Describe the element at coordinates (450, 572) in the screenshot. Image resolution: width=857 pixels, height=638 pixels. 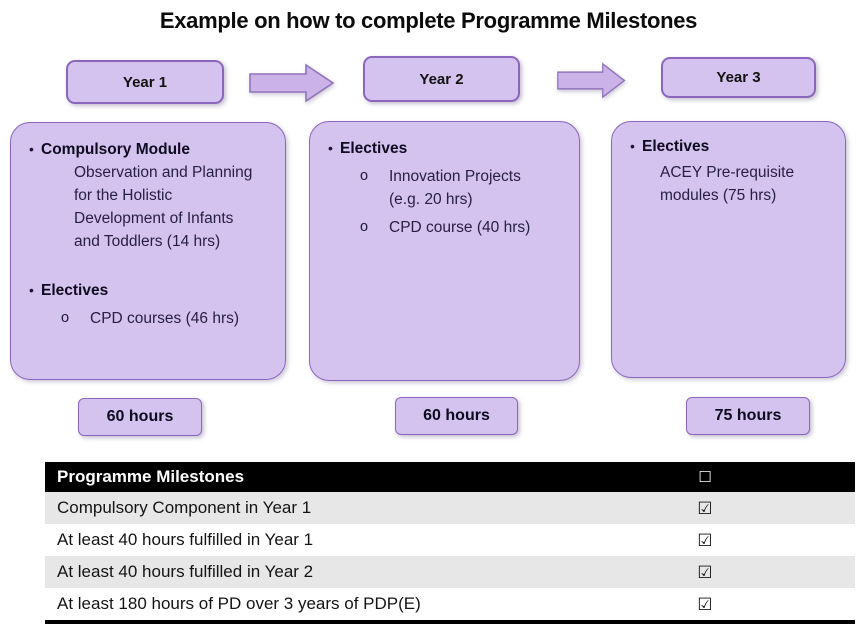
I see `table-row: At least 40 hours fulfilled in Year 2 ☑` at that location.